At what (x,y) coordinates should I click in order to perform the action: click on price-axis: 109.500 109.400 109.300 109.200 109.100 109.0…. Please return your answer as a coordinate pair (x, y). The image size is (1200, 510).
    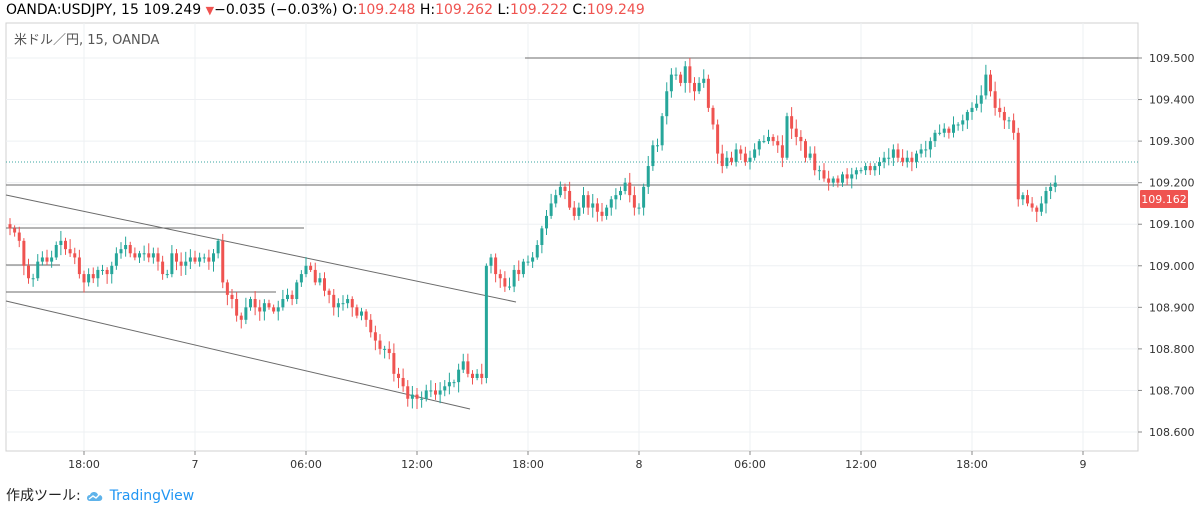
    Looking at the image, I should click on (1166, 245).